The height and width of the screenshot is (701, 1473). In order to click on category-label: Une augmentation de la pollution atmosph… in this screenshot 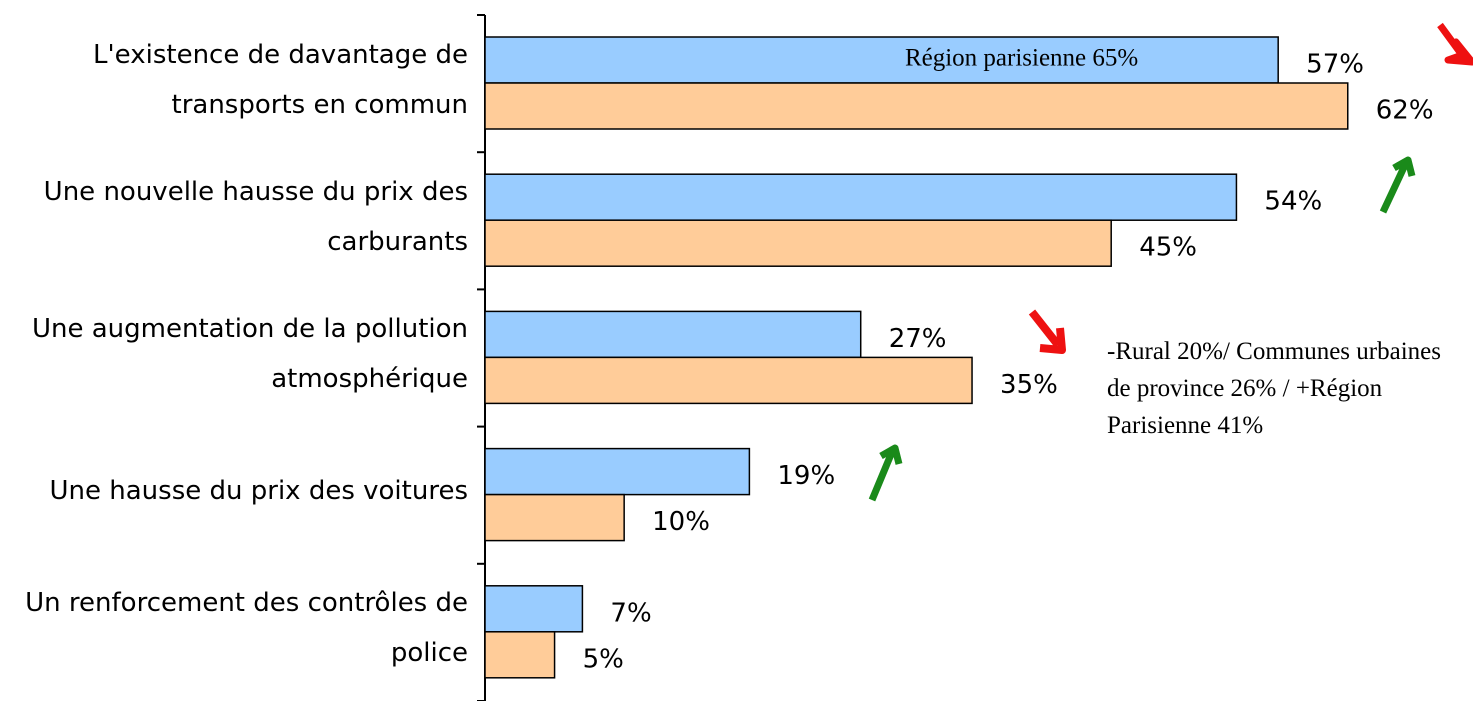, I will do `click(249, 354)`.